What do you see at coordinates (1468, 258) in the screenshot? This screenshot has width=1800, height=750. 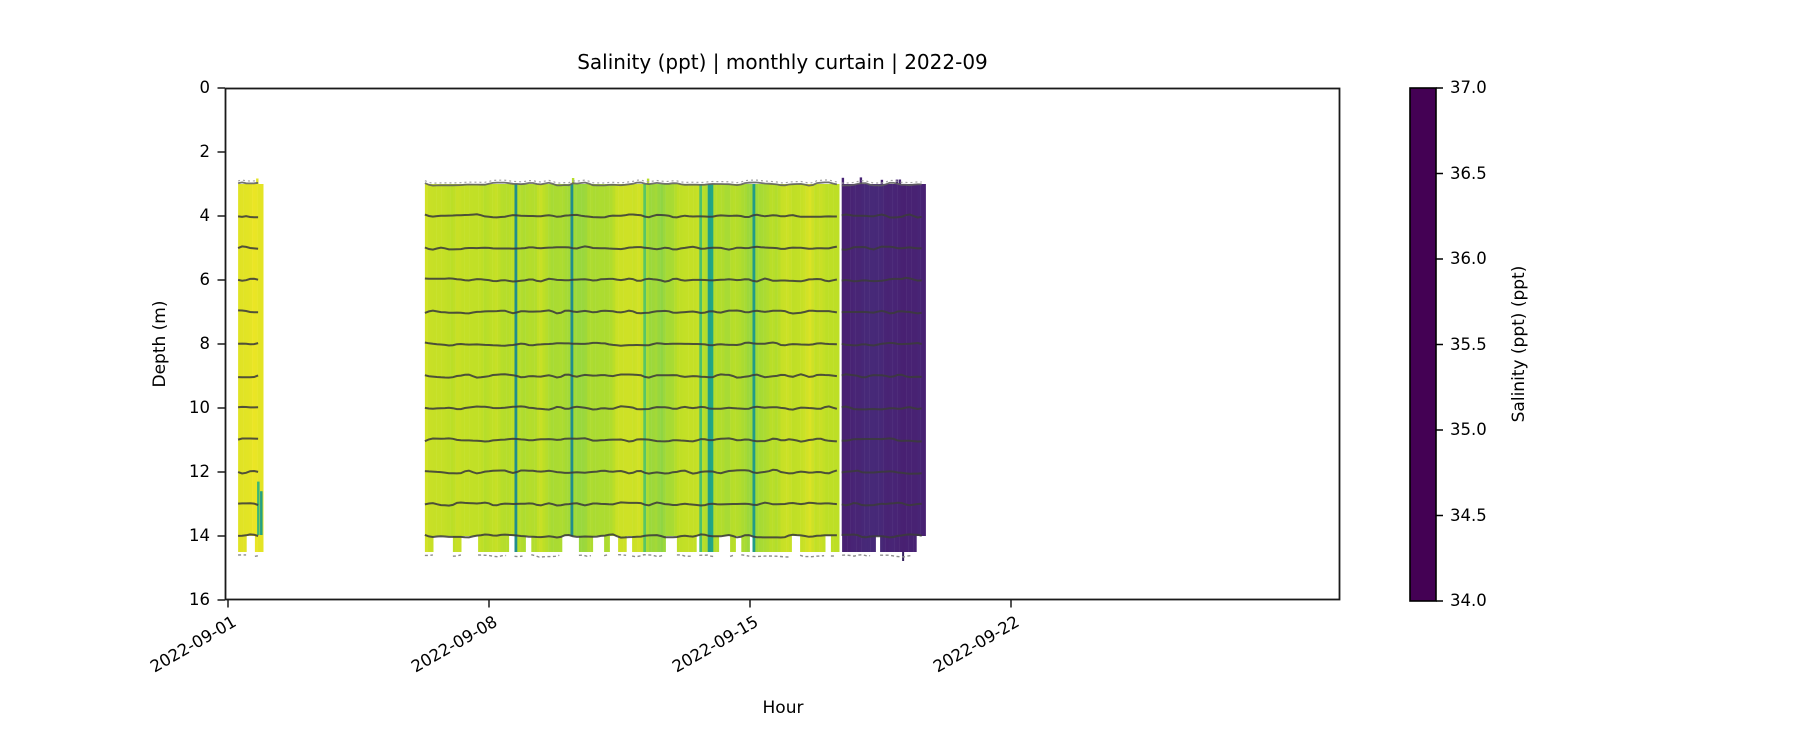 I see `colorbar-tick-label: 36.0` at bounding box center [1468, 258].